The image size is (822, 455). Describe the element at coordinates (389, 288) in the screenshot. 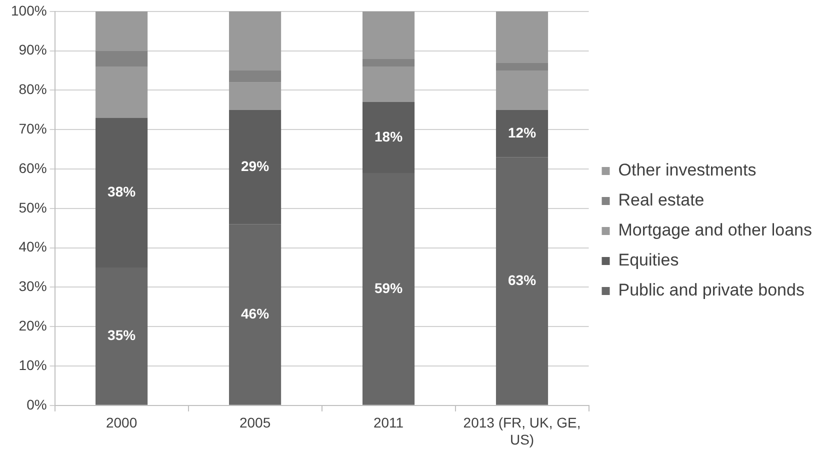

I see `data-label: 59%` at that location.